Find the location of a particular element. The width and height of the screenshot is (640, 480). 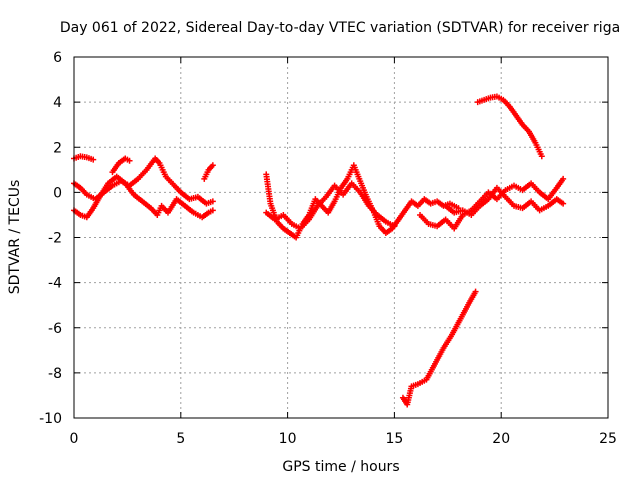

y-tick-label: 4 is located at coordinates (57, 103).